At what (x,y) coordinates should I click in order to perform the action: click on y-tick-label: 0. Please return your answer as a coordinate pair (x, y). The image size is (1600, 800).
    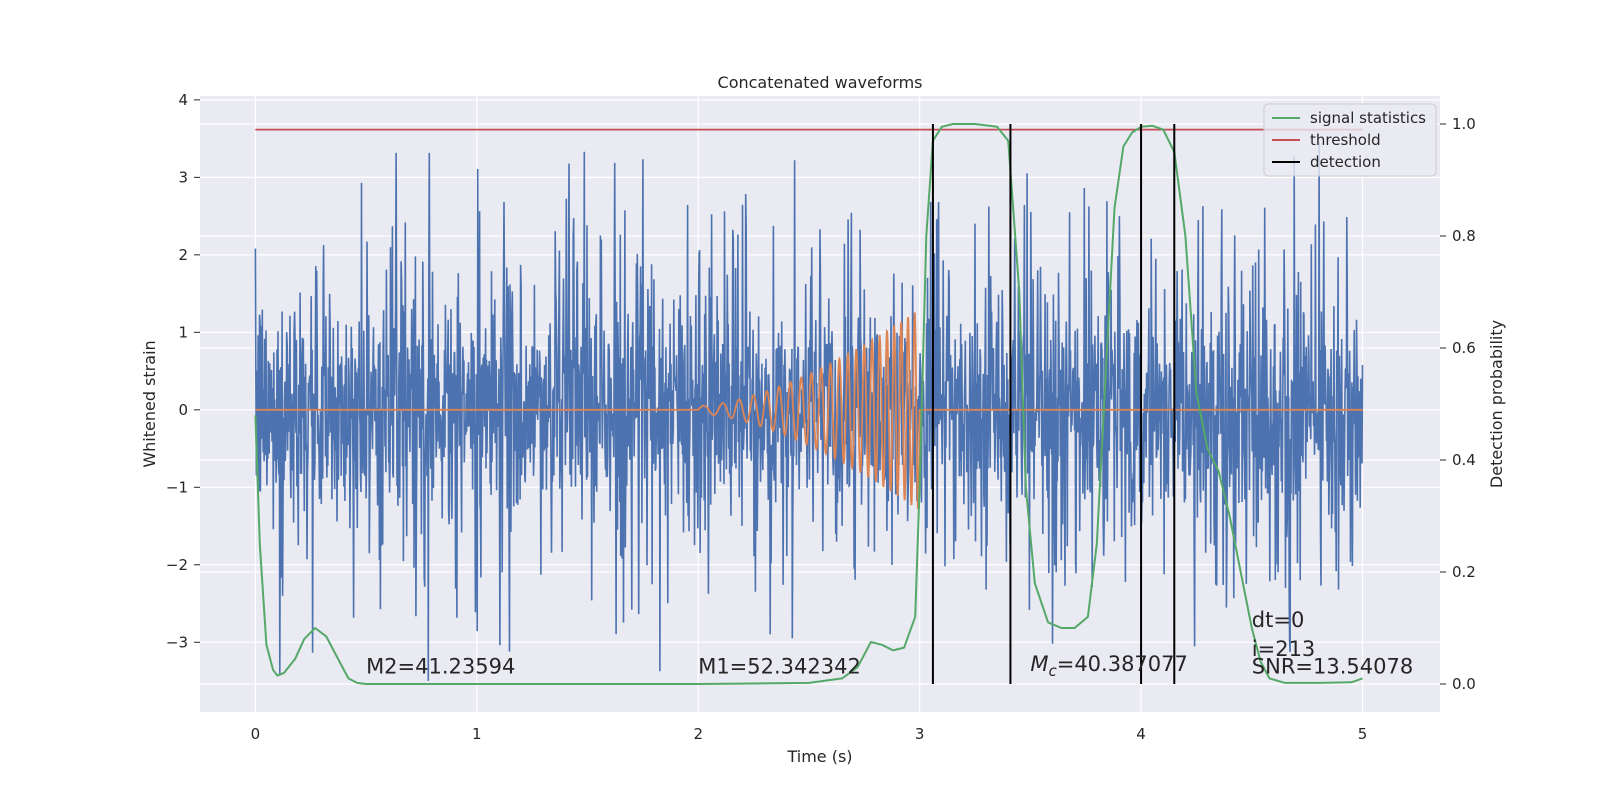
    Looking at the image, I should click on (183, 410).